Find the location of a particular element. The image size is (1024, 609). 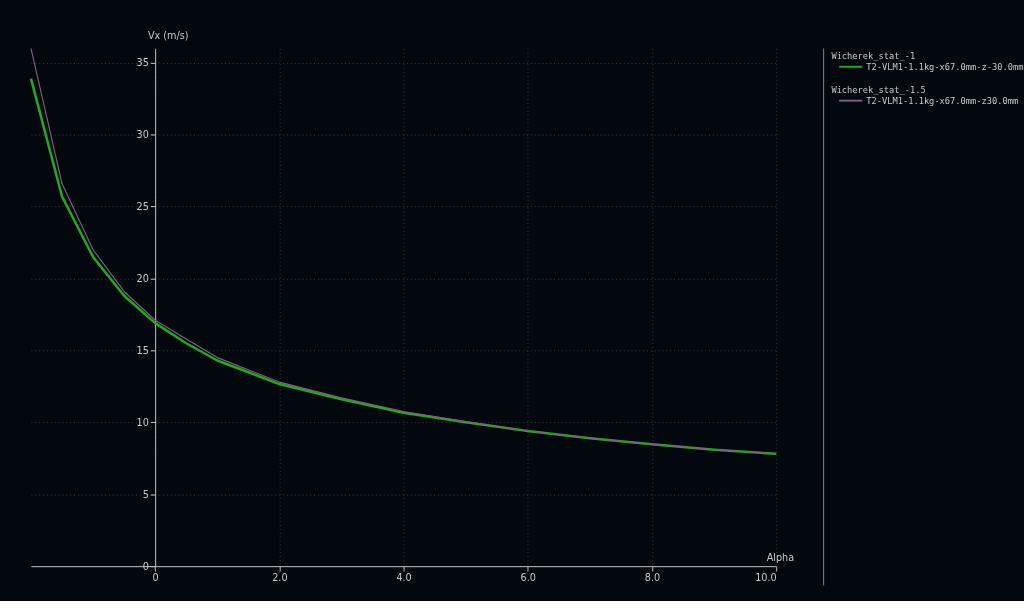

y-tick-label: 10 is located at coordinates (142, 422).